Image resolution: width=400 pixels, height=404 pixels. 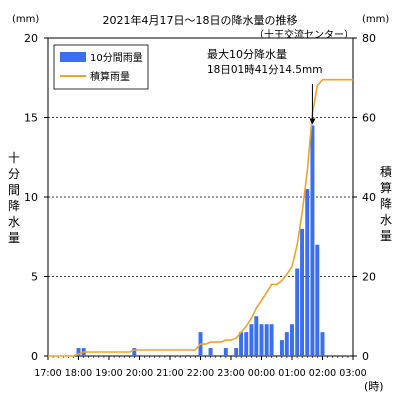 I want to click on right-tick-label: 40, so click(x=369, y=197).